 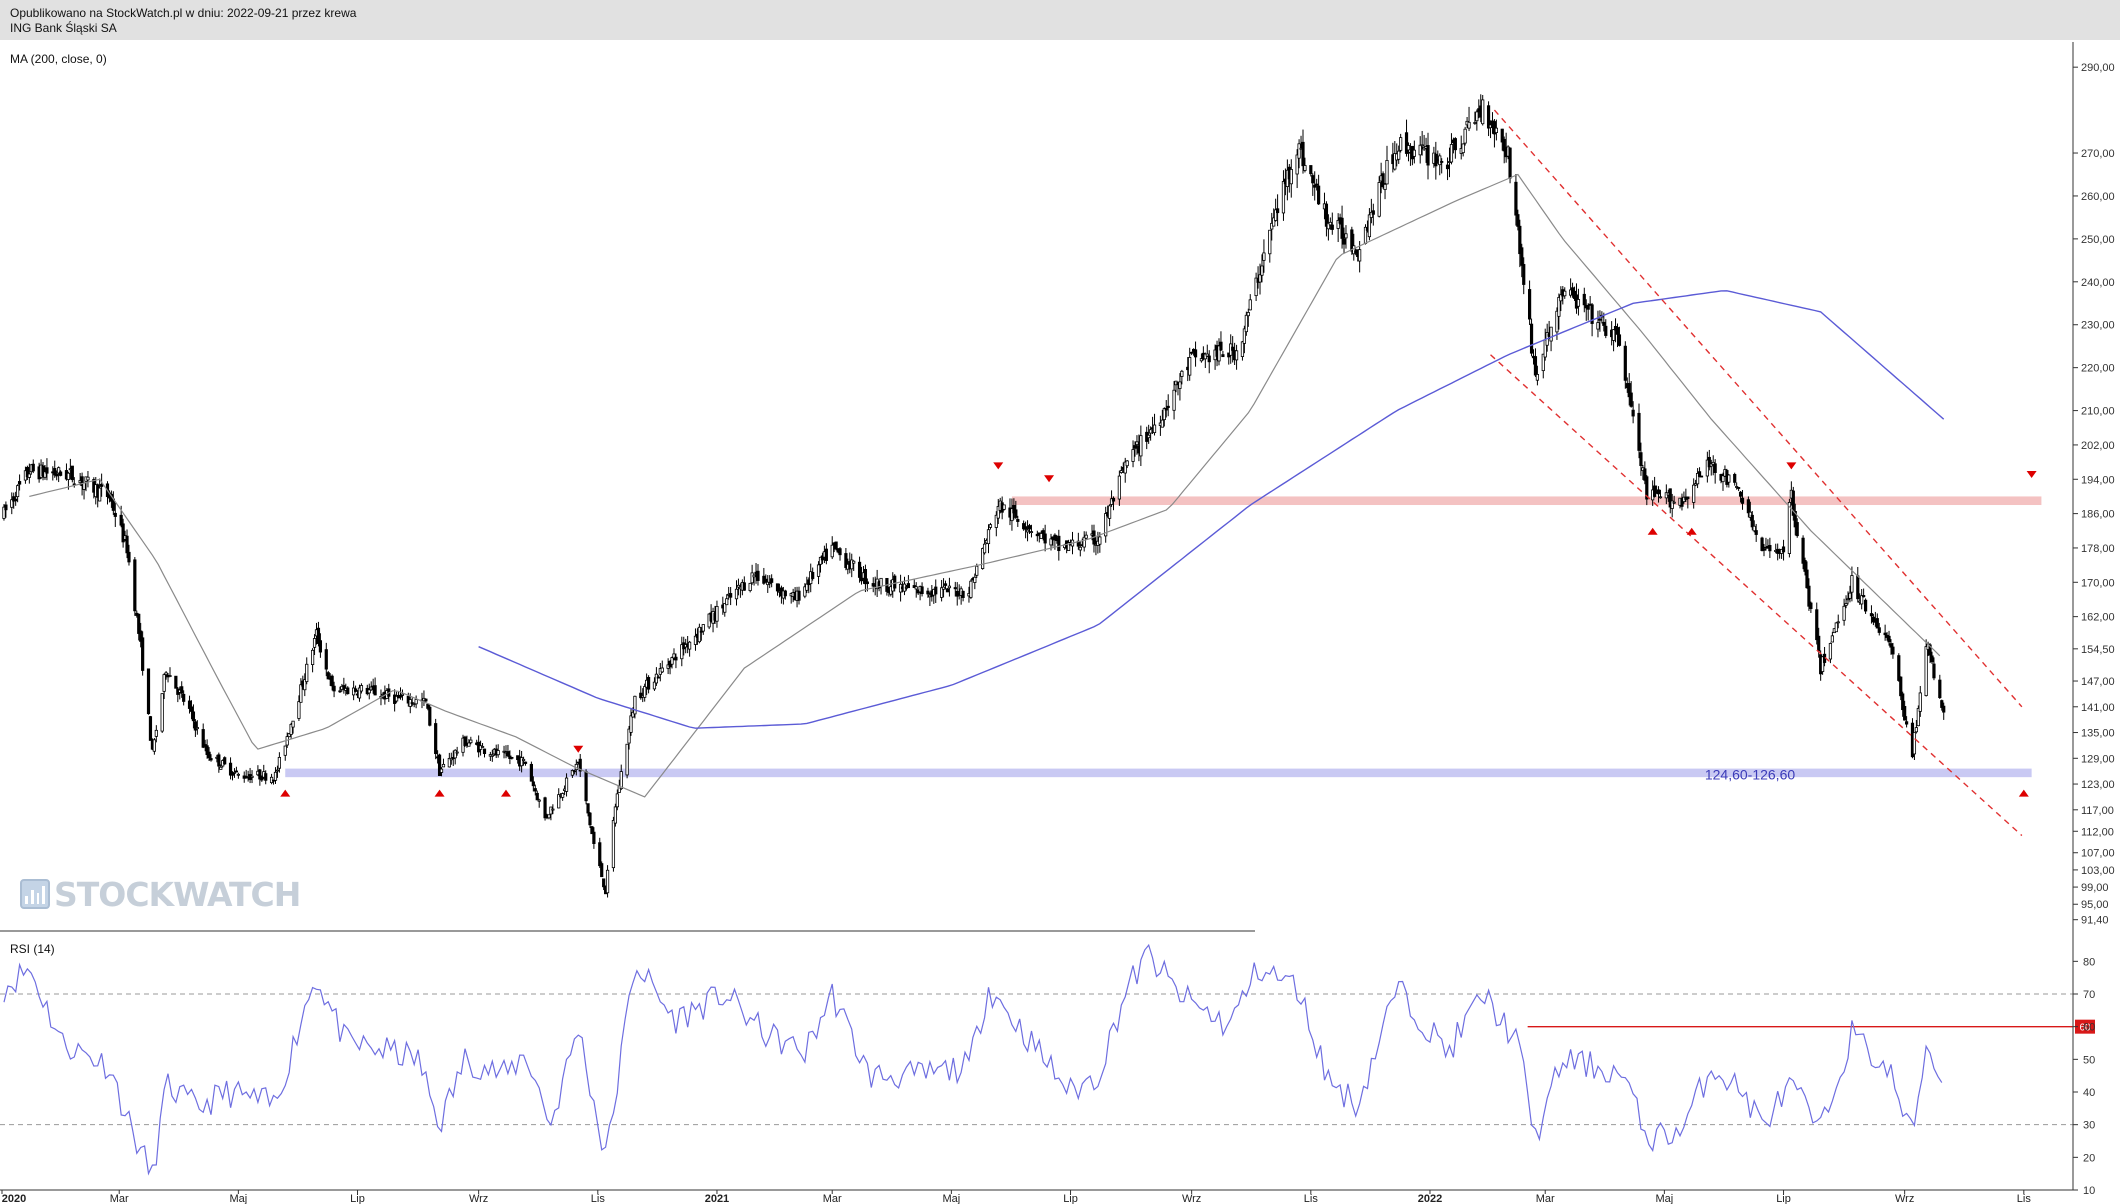 What do you see at coordinates (2024, 1198) in the screenshot?
I see `x-tick-label: Lis` at bounding box center [2024, 1198].